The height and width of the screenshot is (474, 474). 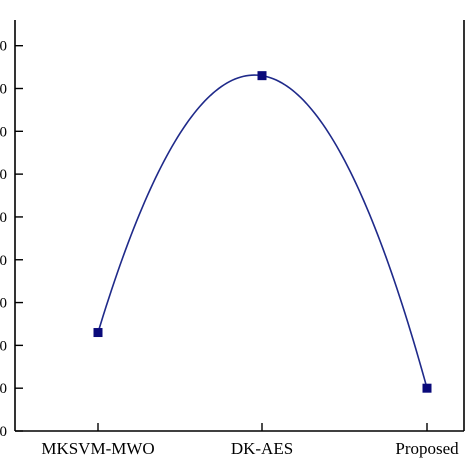 I want to click on x-category-label: DK-AES, so click(x=262, y=448).